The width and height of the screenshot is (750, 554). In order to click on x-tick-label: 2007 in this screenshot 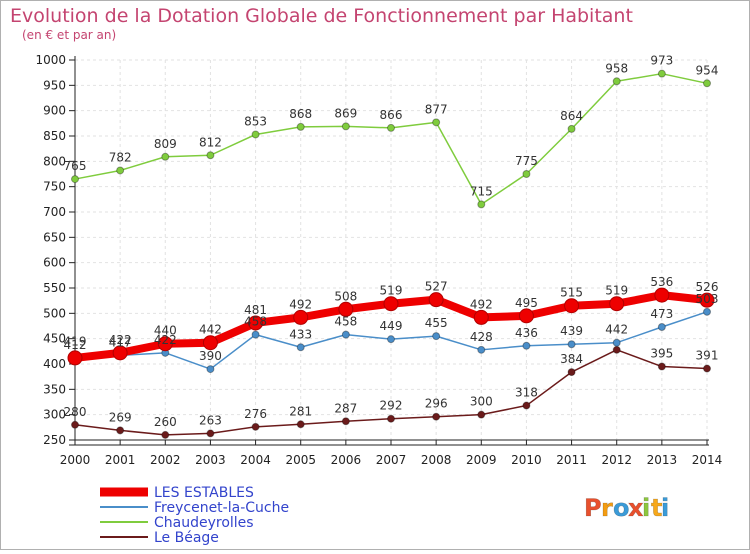, I will do `click(391, 460)`.